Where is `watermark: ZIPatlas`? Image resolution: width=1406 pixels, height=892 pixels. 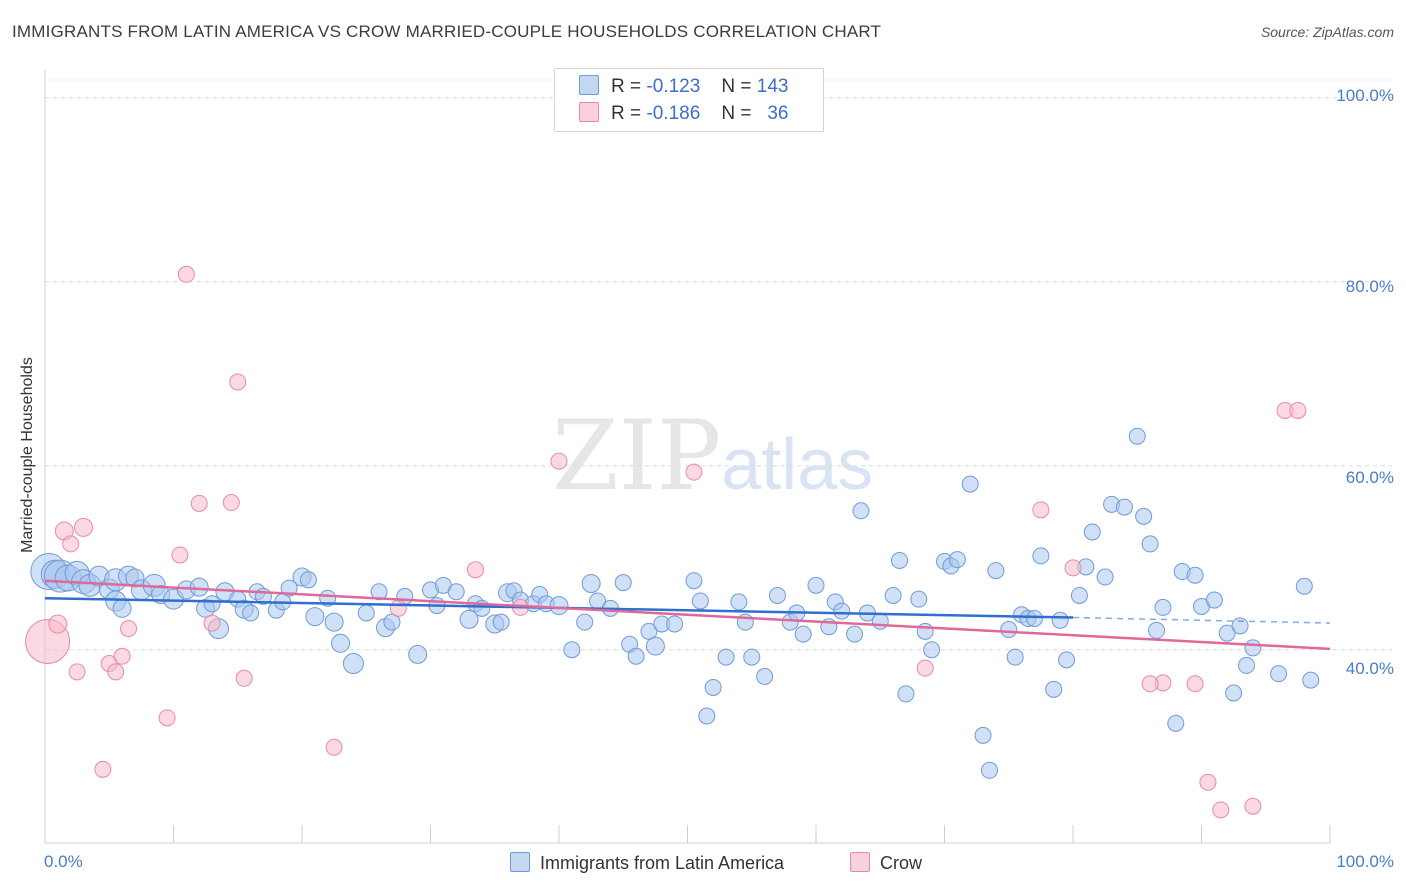 watermark: ZIPatlas is located at coordinates (712, 456).